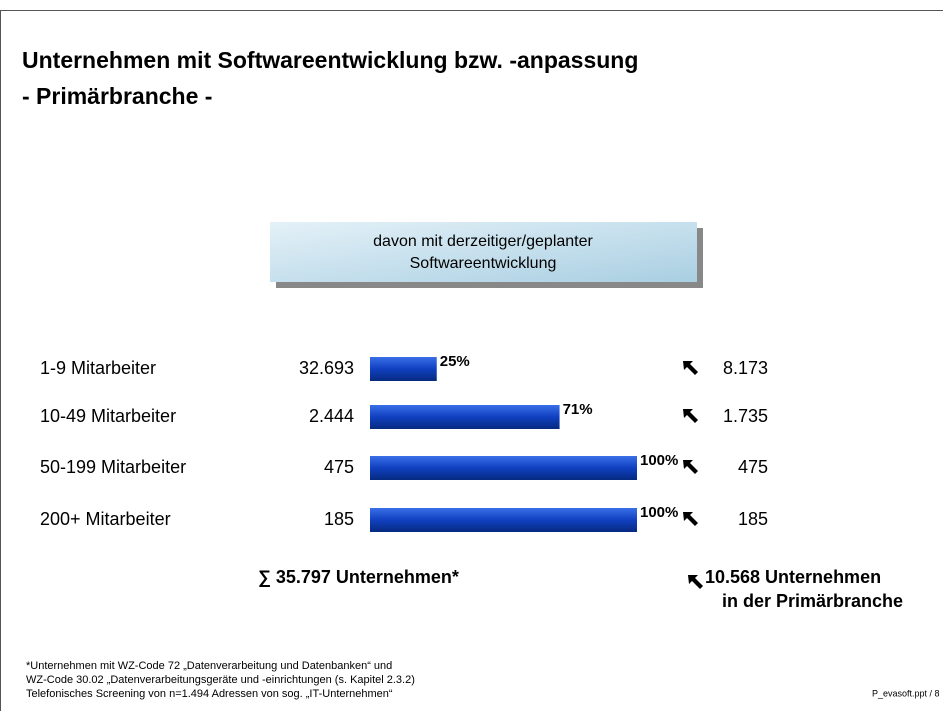 Image resolution: width=943 pixels, height=711 pixels. I want to click on header-text: davon mit derzeitiger/geplanter, so click(483, 241).